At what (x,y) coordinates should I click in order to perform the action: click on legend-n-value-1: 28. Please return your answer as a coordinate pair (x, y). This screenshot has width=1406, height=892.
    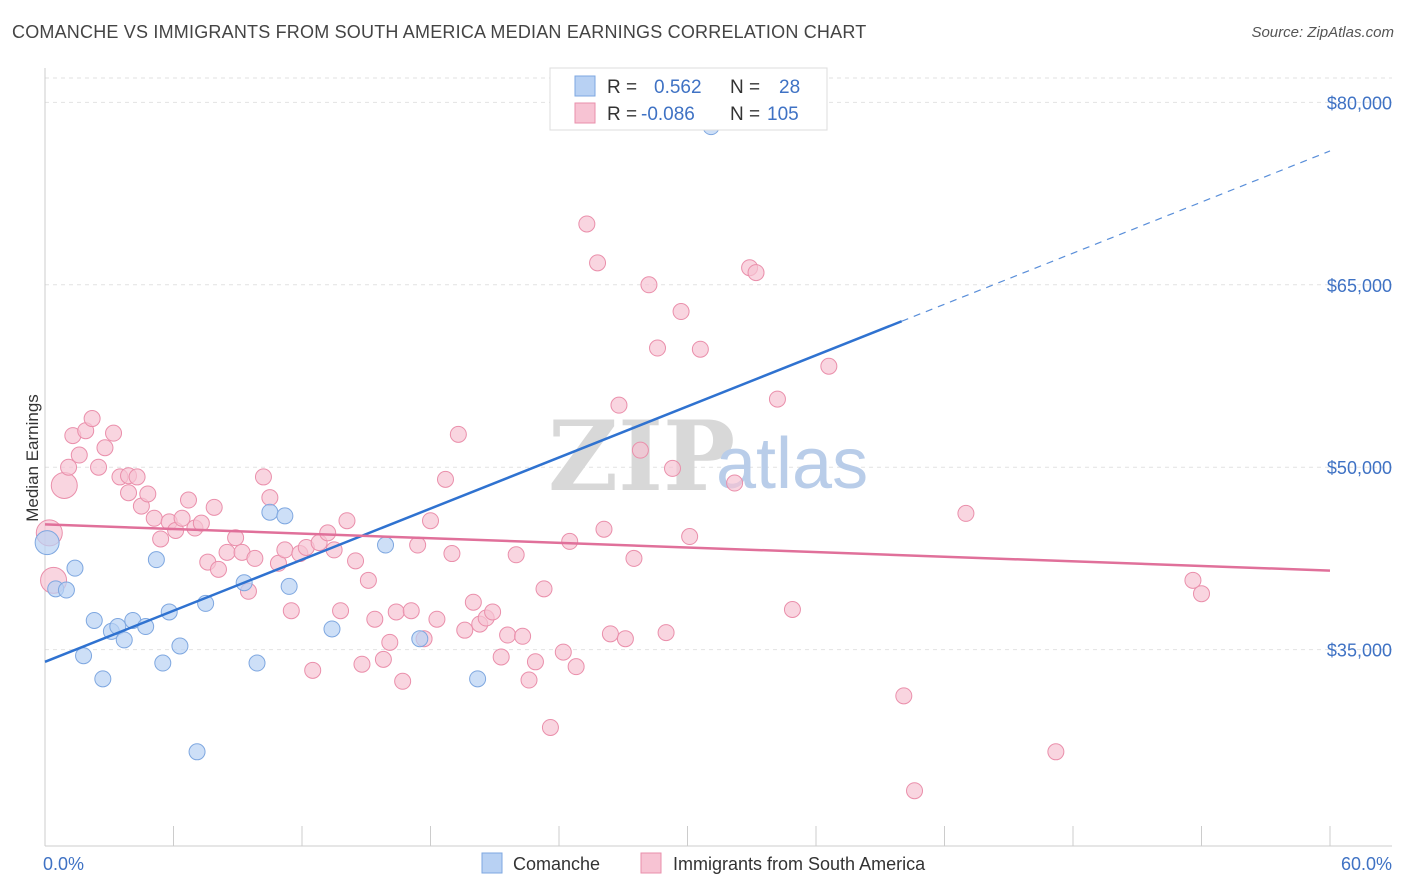
    Looking at the image, I should click on (789, 87).